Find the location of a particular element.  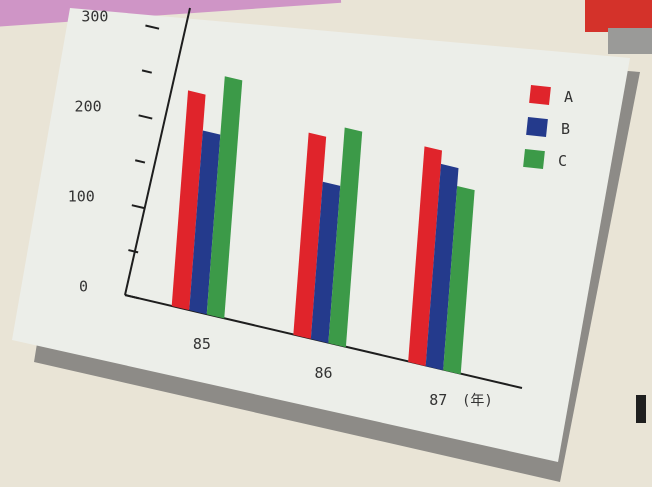

y-axis-line is located at coordinates (157, 151).